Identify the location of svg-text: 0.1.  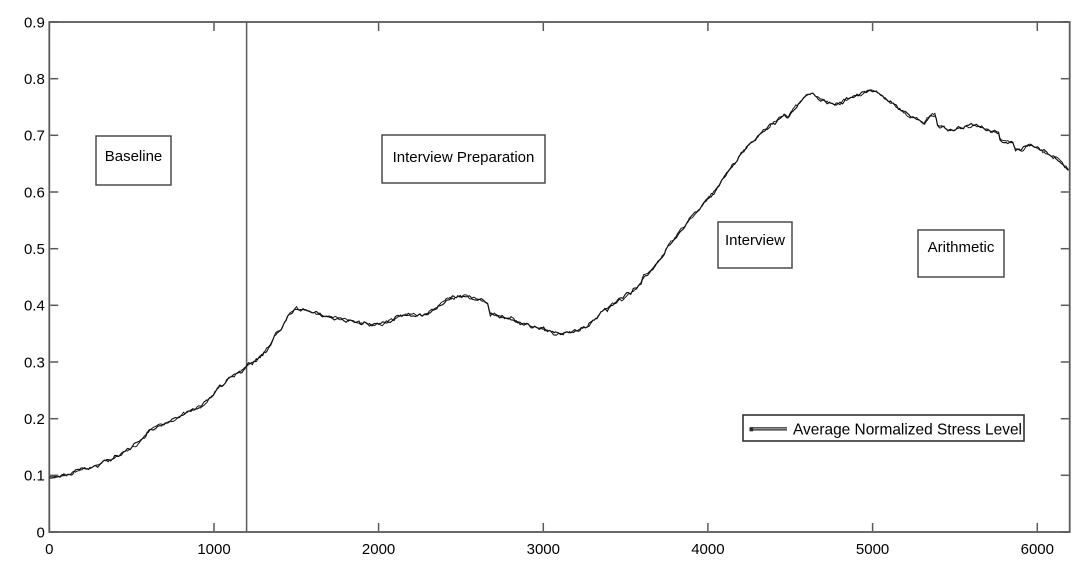
(34, 476).